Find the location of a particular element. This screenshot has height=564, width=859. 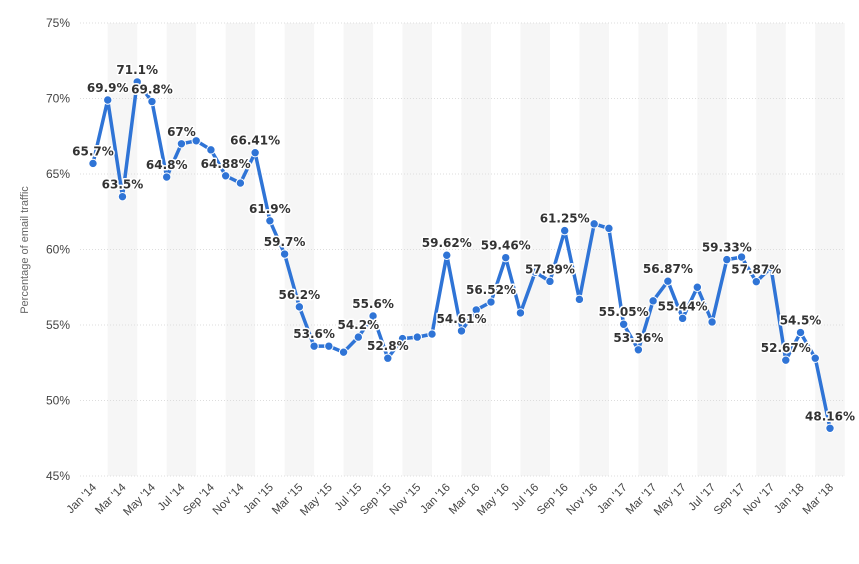

data-label: 55.6% is located at coordinates (373, 304).